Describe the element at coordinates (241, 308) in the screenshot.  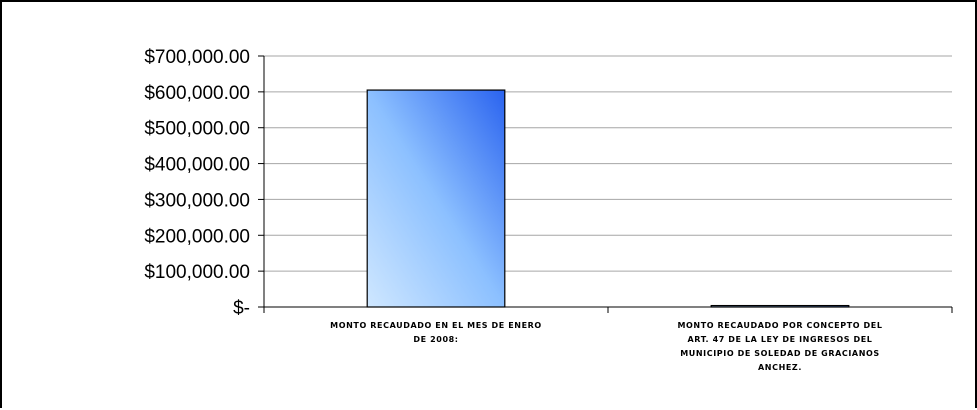
I see `y-tick-label: $-` at that location.